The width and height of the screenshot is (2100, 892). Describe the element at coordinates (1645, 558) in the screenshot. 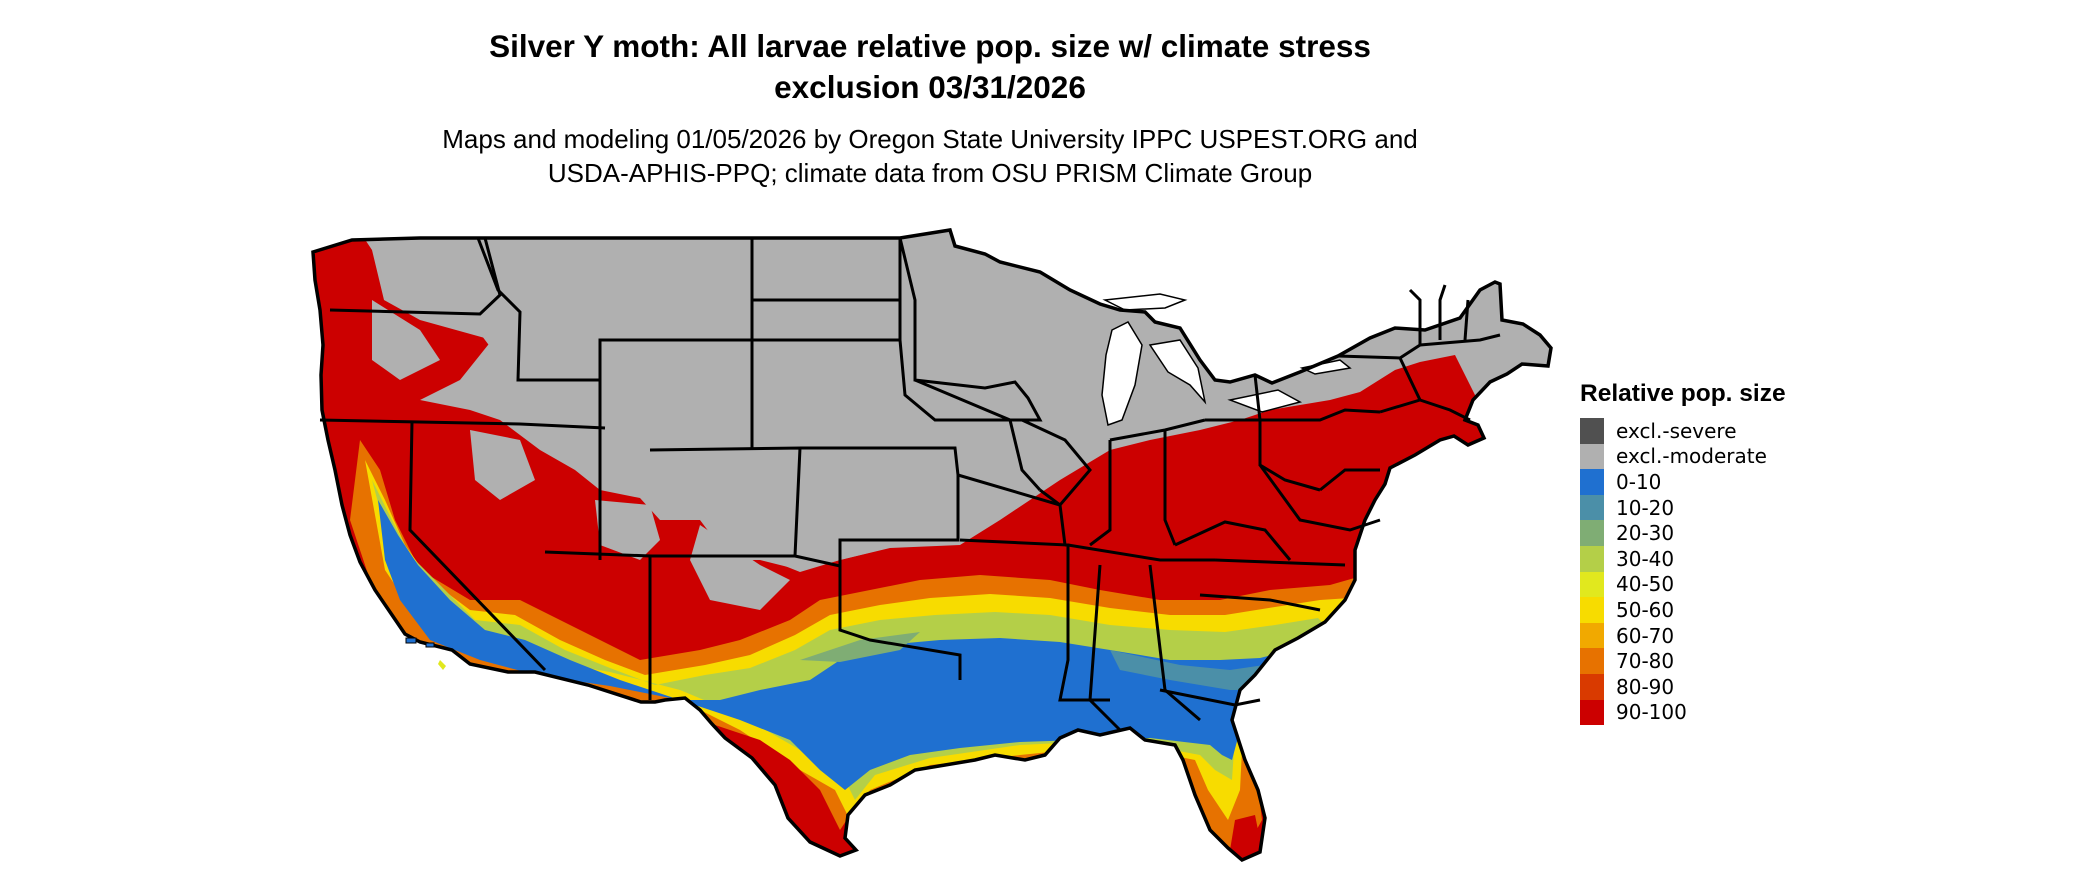

I see `legend-label: 30-40` at that location.